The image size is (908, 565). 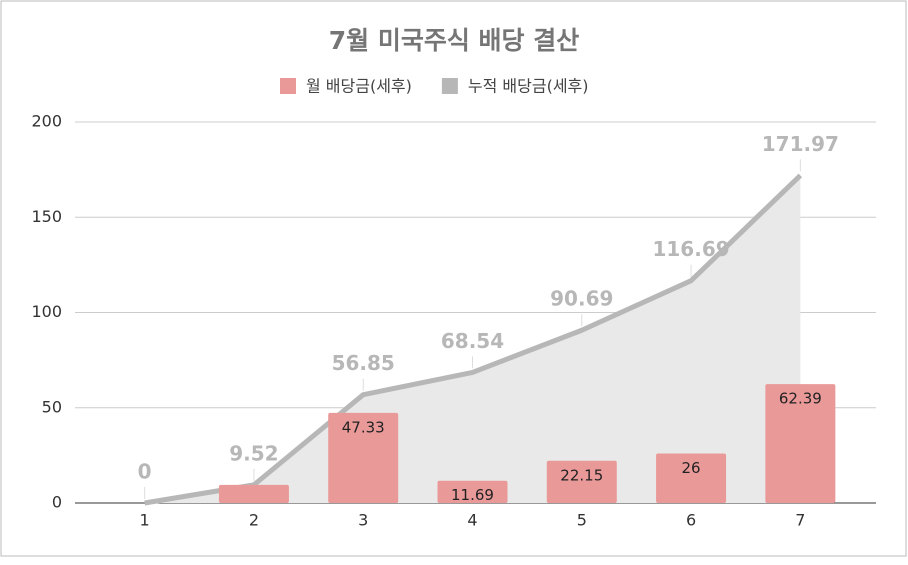 What do you see at coordinates (454, 40) in the screenshot?
I see `chart-title: 7월 미국주식 배당 결산` at bounding box center [454, 40].